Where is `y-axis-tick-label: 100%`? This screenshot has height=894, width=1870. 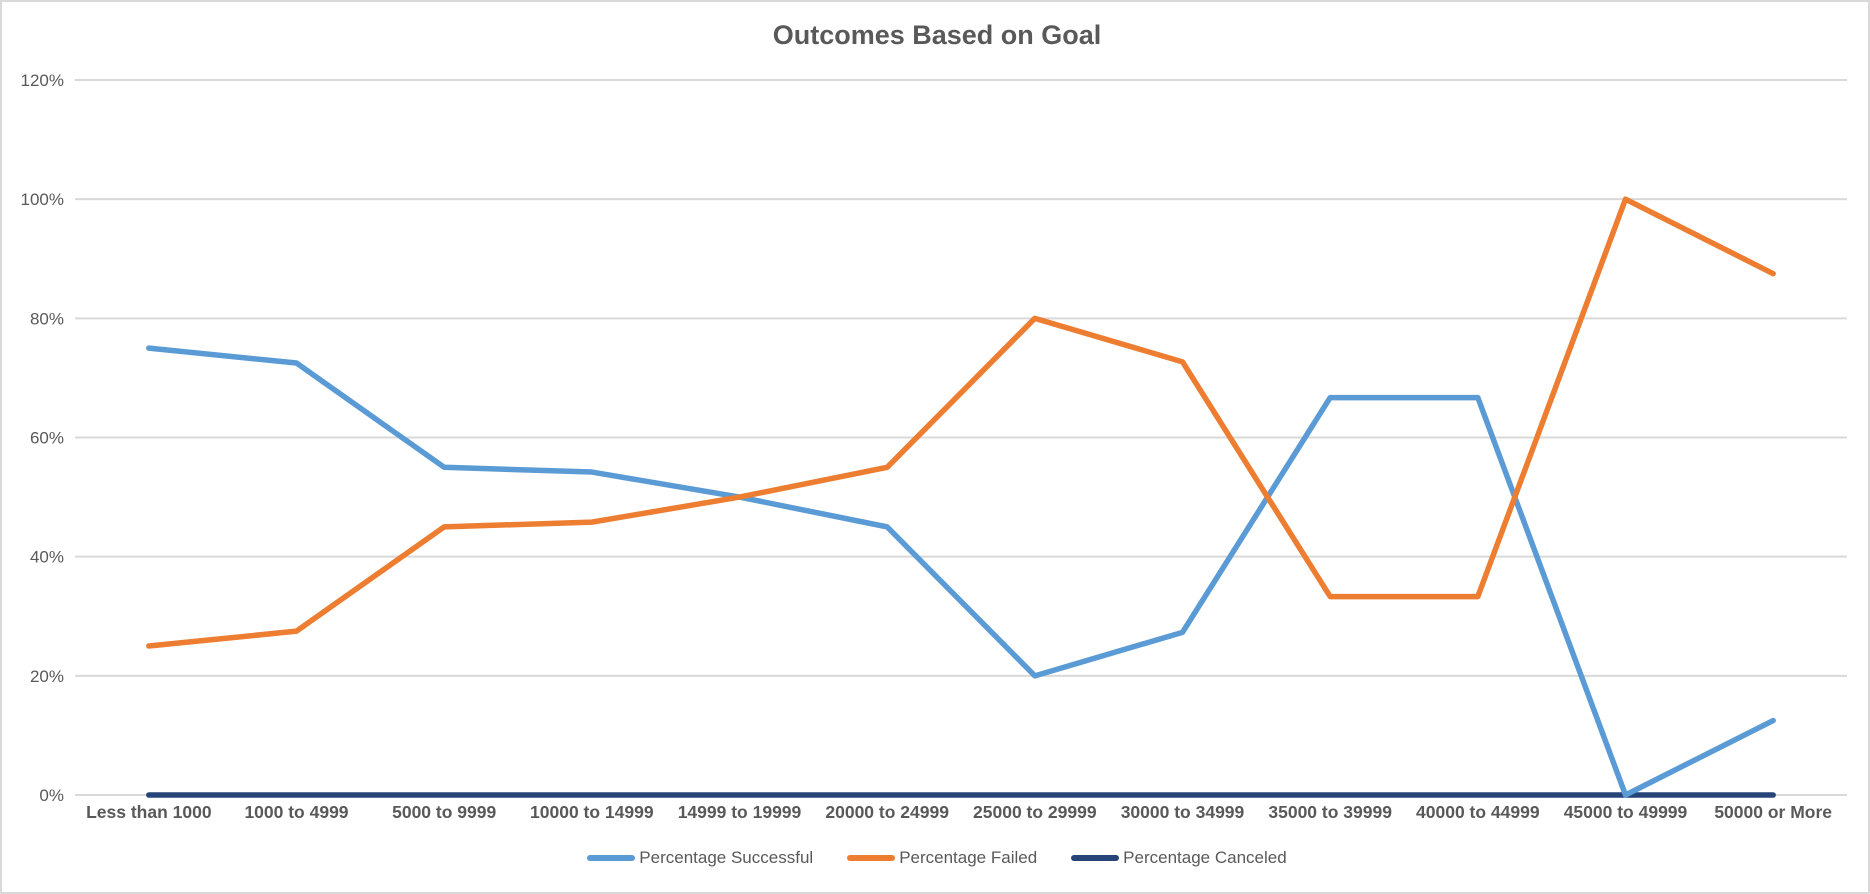 y-axis-tick-label: 100% is located at coordinates (42, 199).